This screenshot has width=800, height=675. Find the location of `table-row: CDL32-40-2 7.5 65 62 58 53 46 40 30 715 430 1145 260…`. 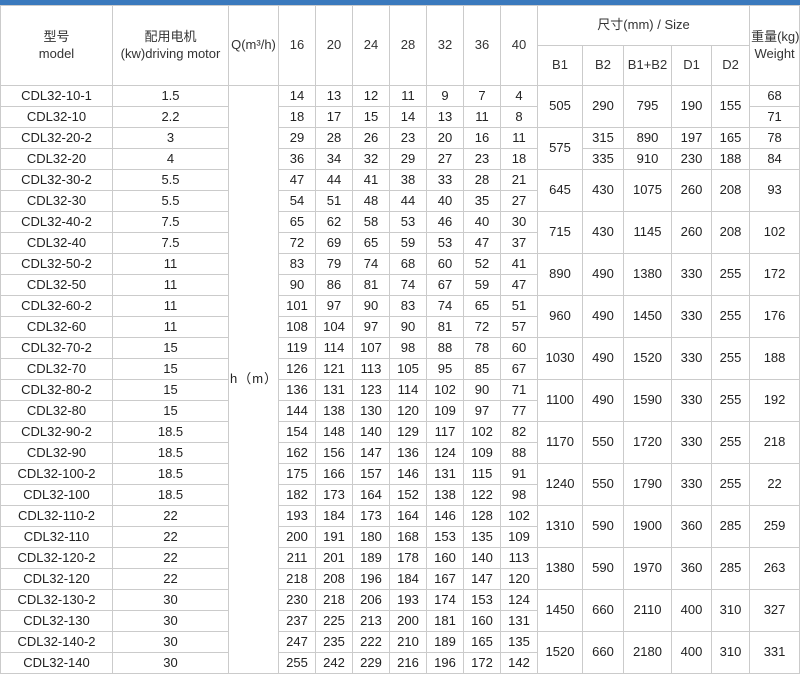

table-row: CDL32-40-2 7.5 65 62 58 53 46 40 30 715 430 1145 260… is located at coordinates (400, 232).